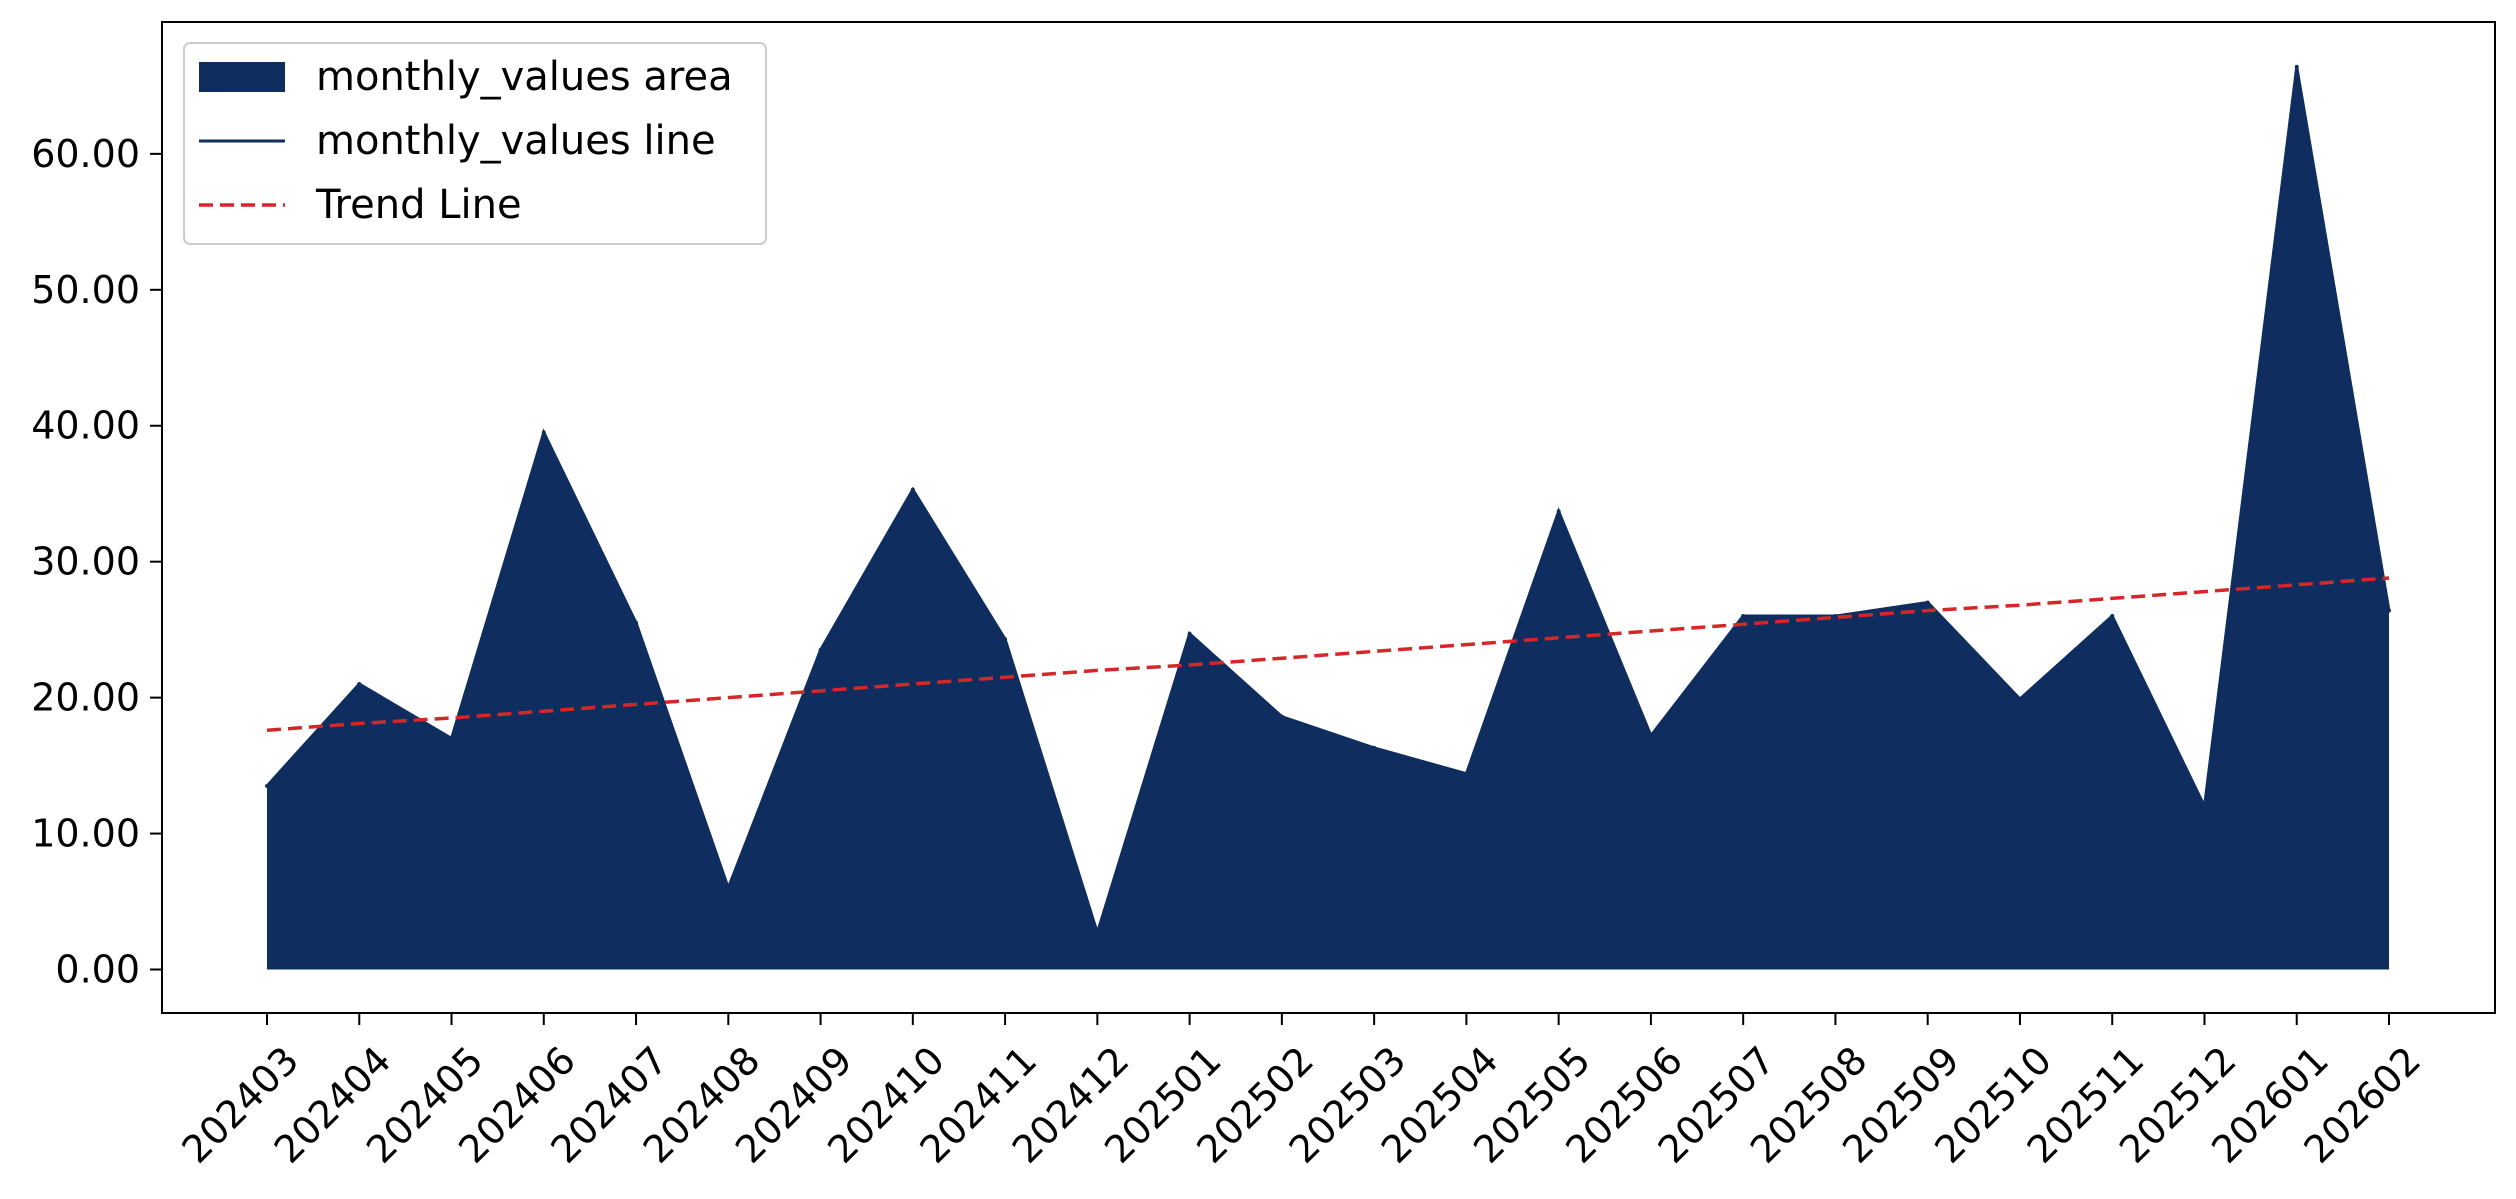 The width and height of the screenshot is (2516, 1199). What do you see at coordinates (85, 834) in the screenshot?
I see `y-tick-label: 10.00` at bounding box center [85, 834].